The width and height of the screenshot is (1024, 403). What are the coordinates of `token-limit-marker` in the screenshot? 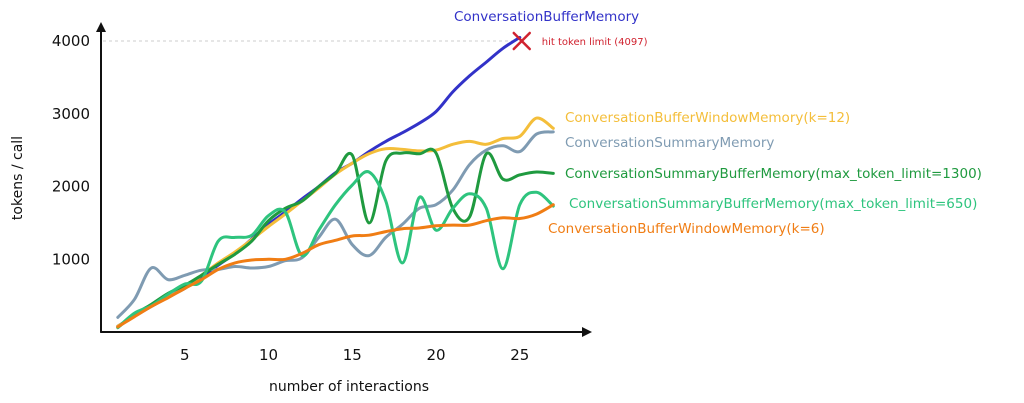 It's located at (521, 41).